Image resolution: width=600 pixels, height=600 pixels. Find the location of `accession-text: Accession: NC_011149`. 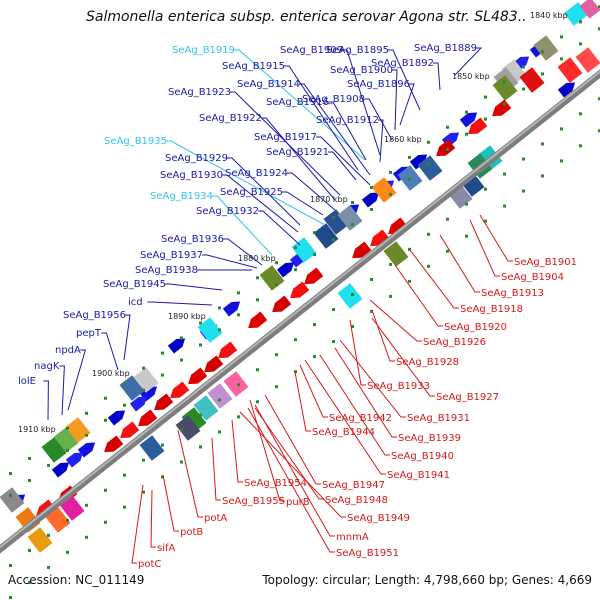

accession-text: Accession: NC_011149 is located at coordinates (76, 580).